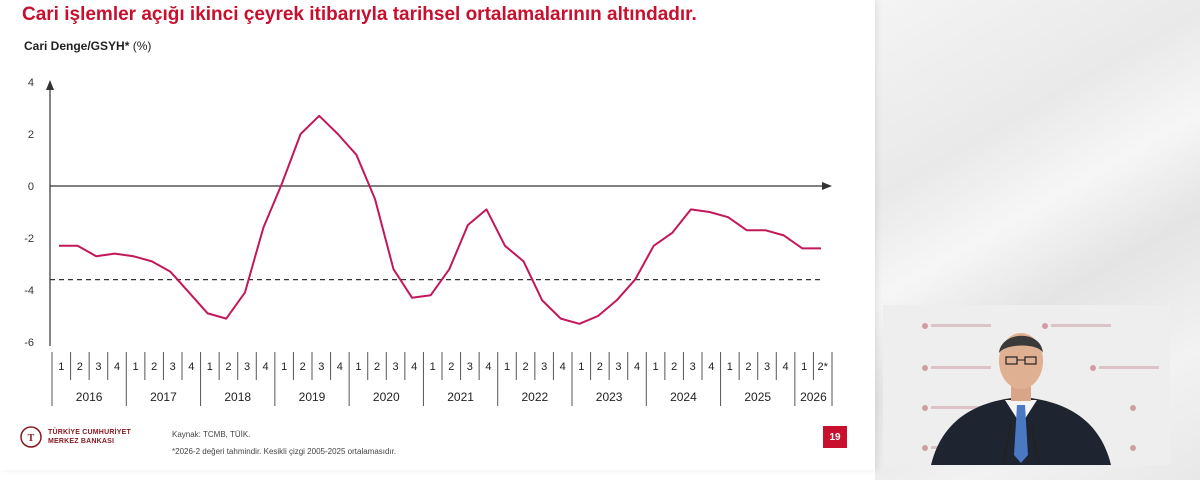  I want to click on year-tick-label: 2026, so click(813, 397).